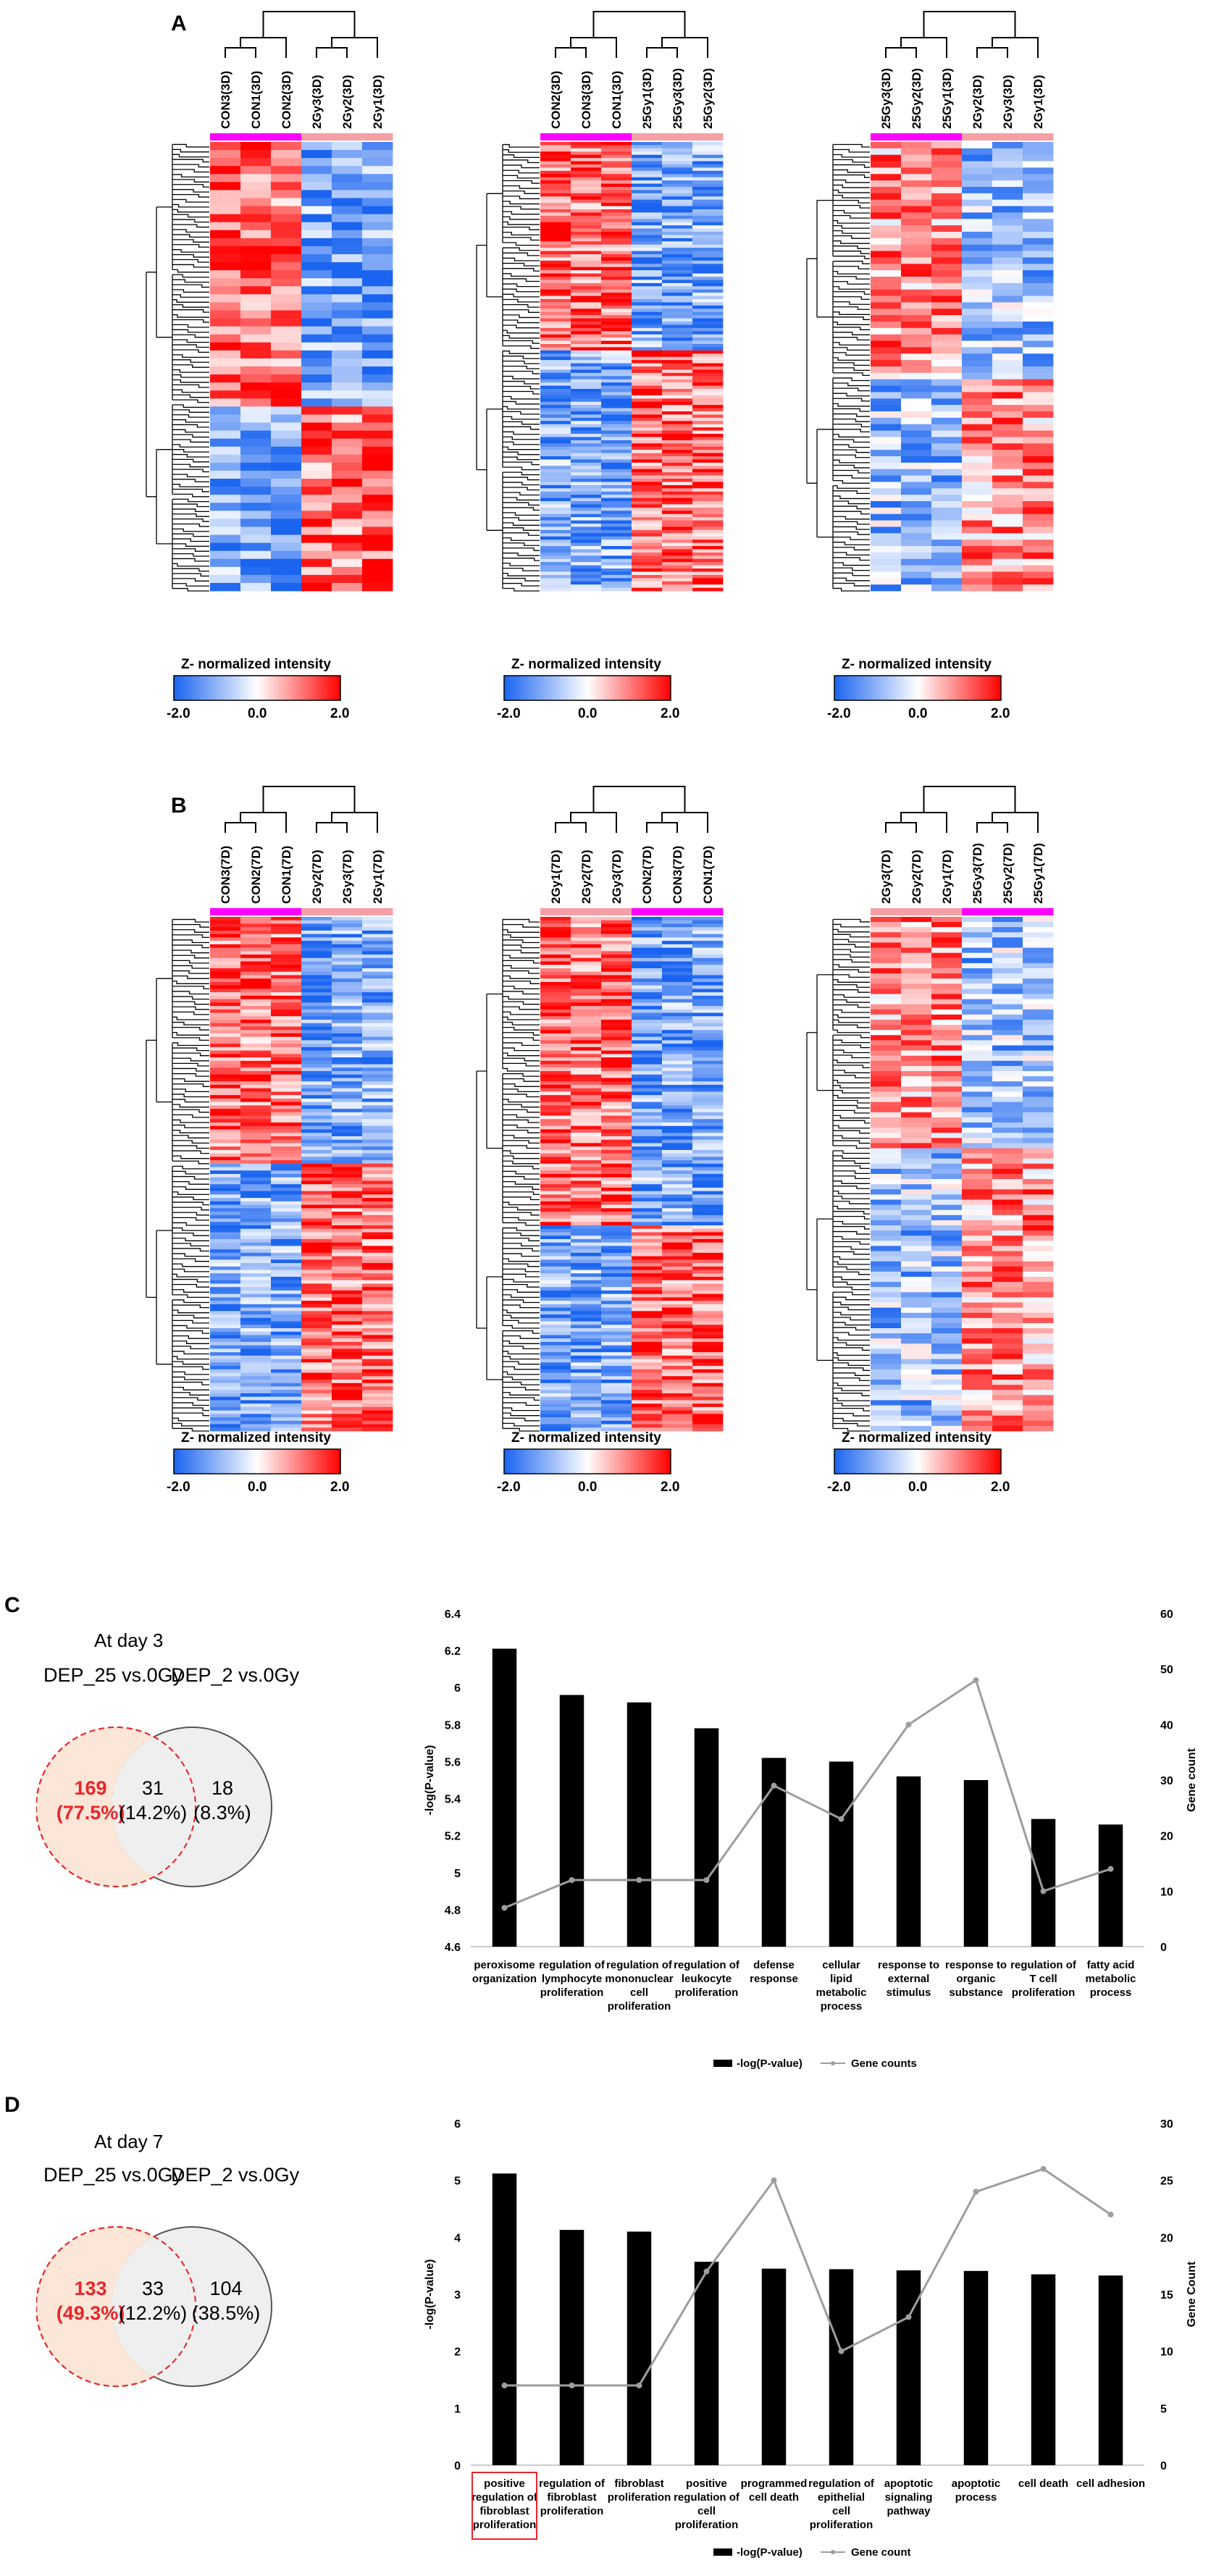 The height and width of the screenshot is (2576, 1232). What do you see at coordinates (12, 2105) in the screenshot?
I see `panel-label-d: D` at bounding box center [12, 2105].